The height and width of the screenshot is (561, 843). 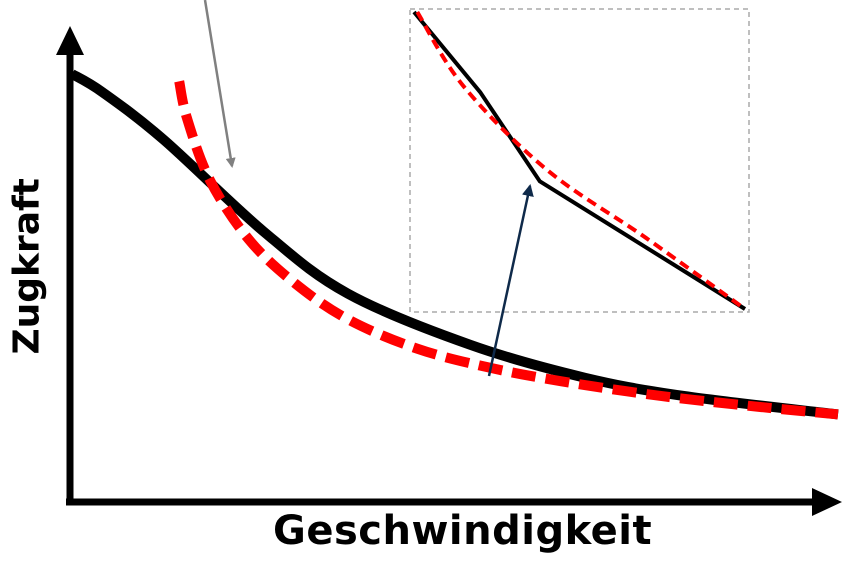 What do you see at coordinates (463, 531) in the screenshot?
I see `x-axis-label: Geschwindigkeit` at bounding box center [463, 531].